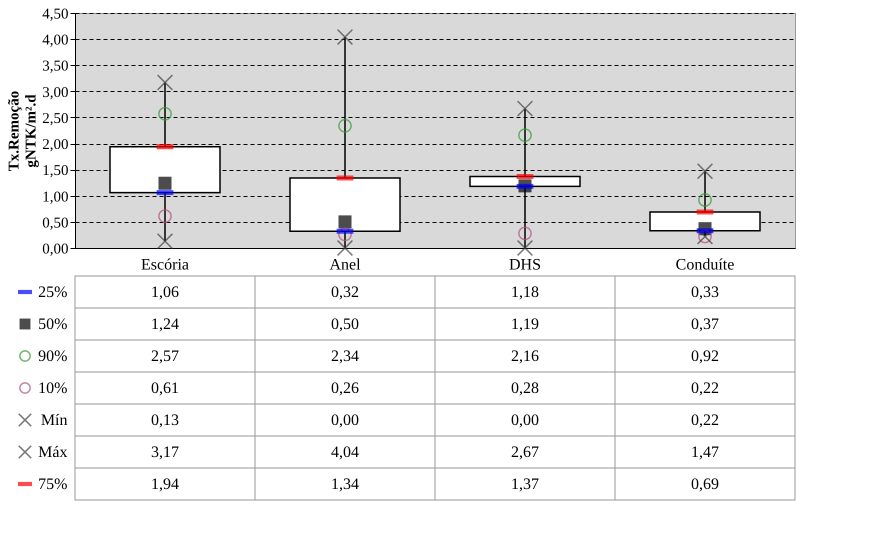  What do you see at coordinates (345, 356) in the screenshot?
I see `data-label: 2,34` at bounding box center [345, 356].